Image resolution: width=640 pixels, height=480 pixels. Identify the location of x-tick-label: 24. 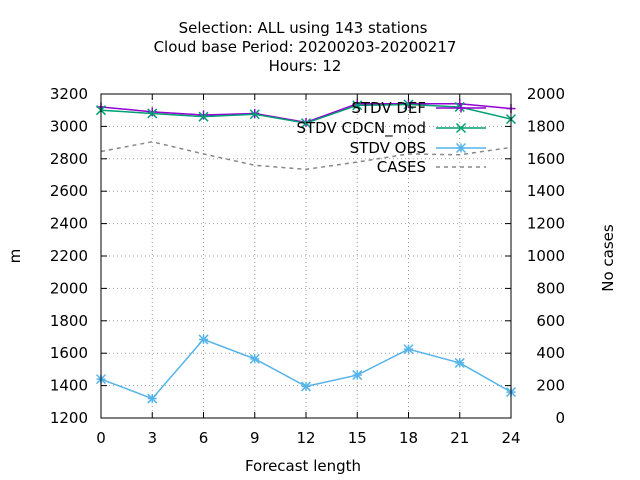
(510, 438).